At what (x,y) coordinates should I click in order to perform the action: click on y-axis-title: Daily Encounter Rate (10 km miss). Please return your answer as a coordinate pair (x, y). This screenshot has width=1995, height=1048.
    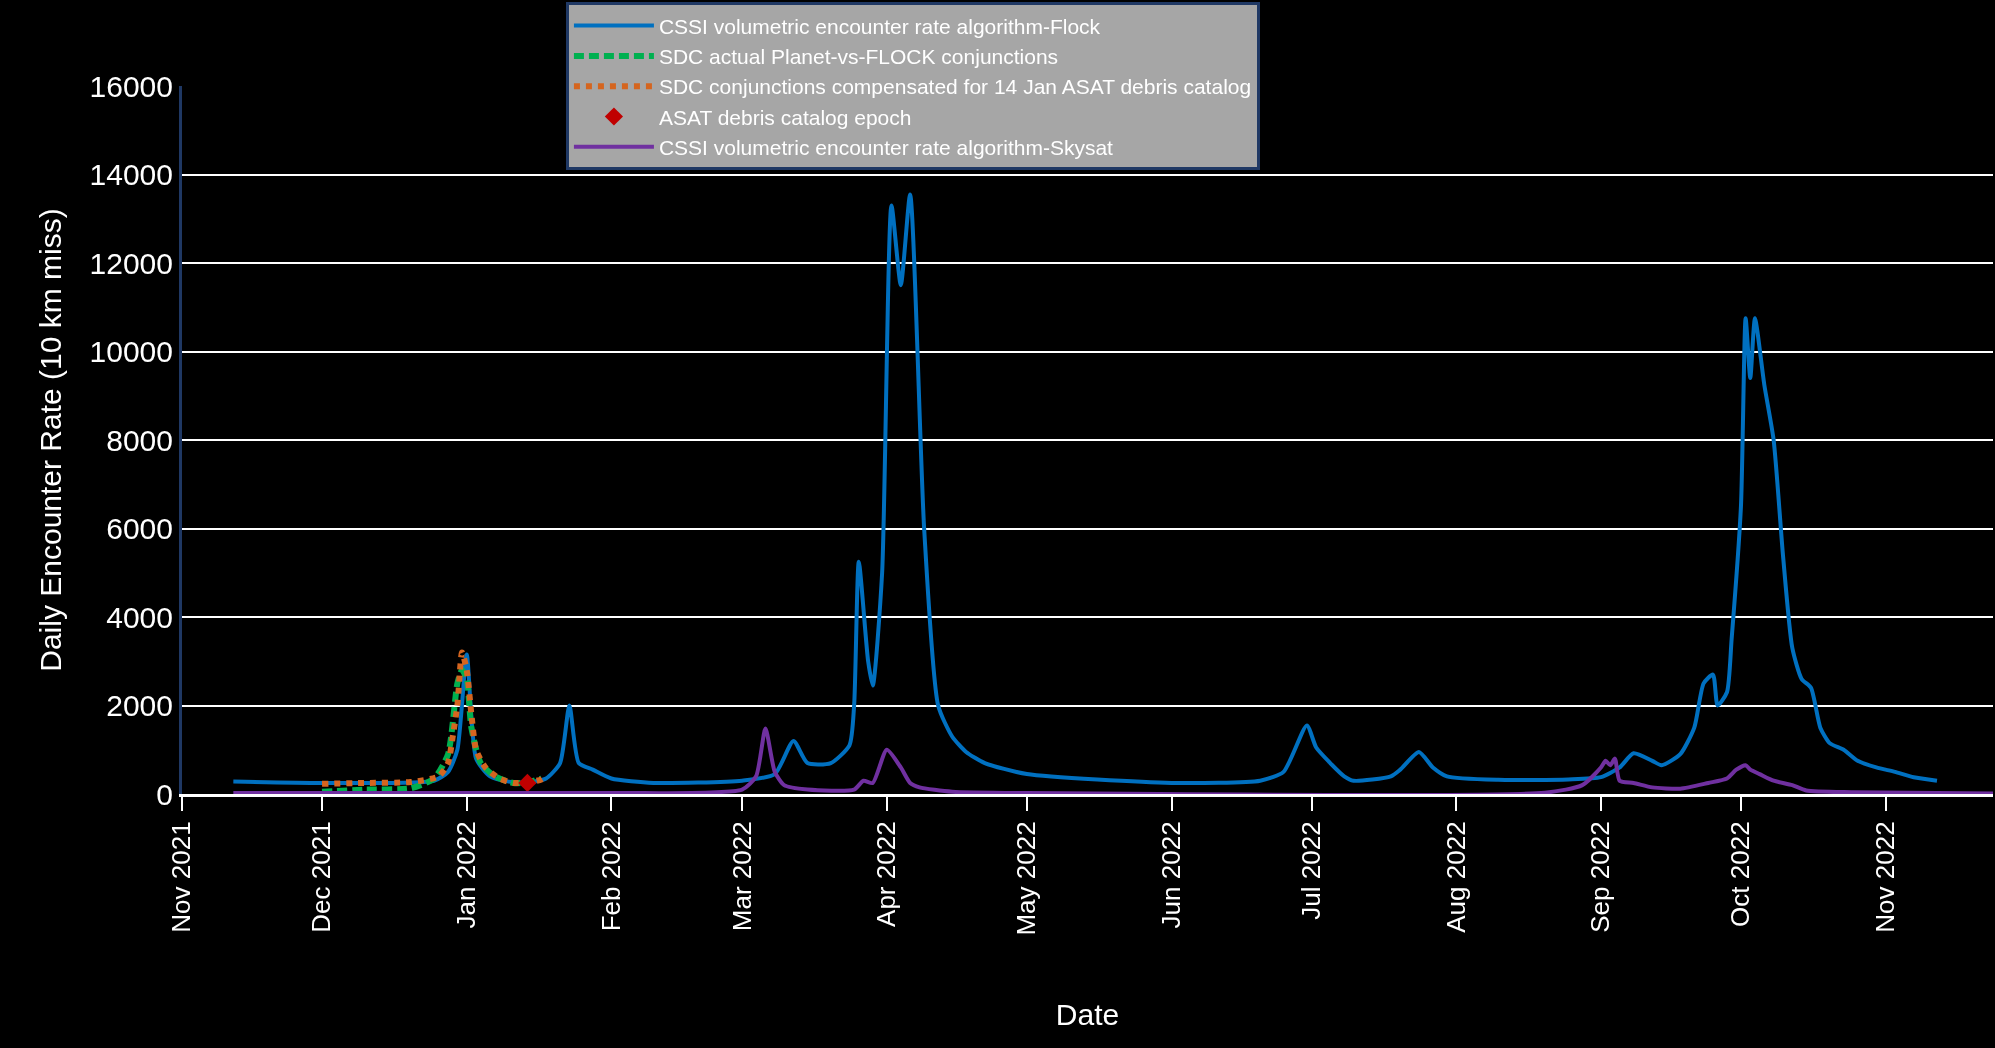
    Looking at the image, I should click on (50, 440).